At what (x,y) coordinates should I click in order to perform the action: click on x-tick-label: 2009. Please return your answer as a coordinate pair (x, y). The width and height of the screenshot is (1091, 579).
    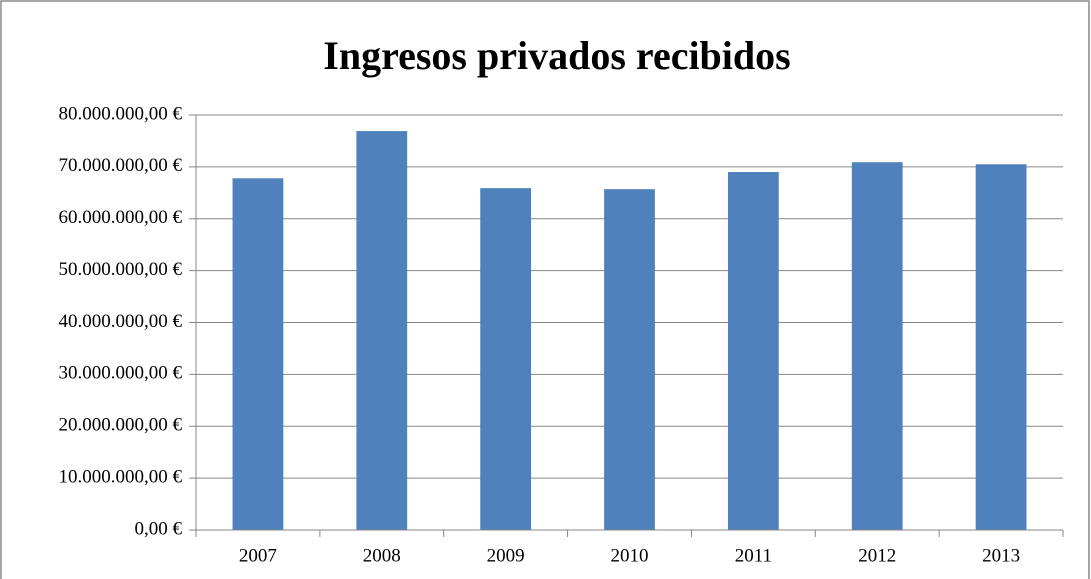
    Looking at the image, I should click on (506, 555).